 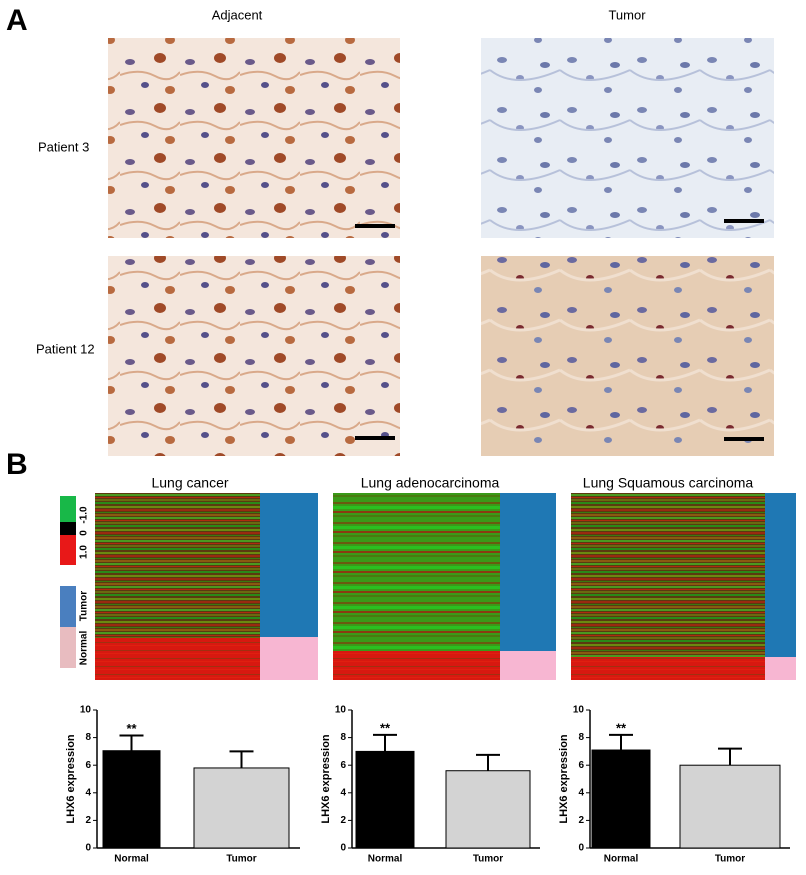 What do you see at coordinates (189, 483) in the screenshot?
I see `heatmap-title: Lung cancer` at bounding box center [189, 483].